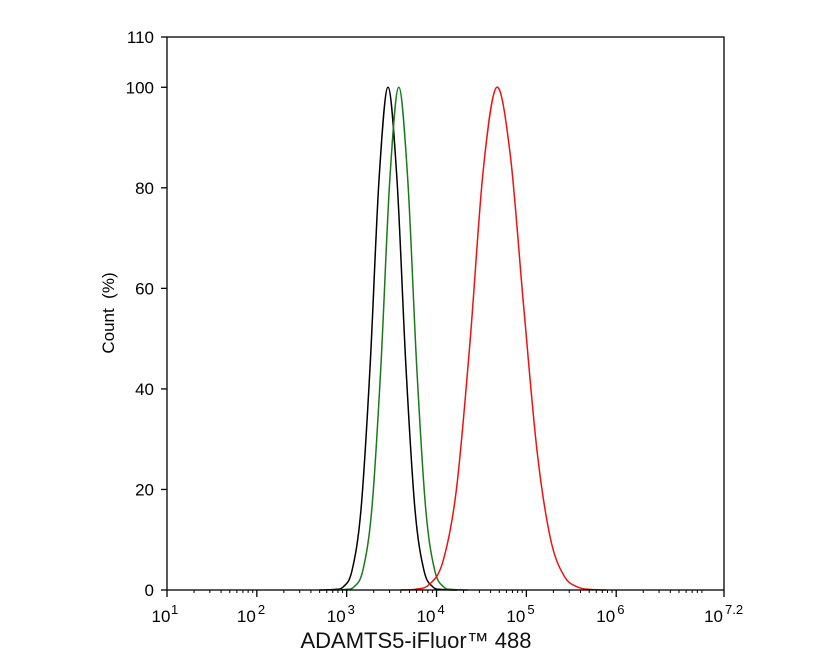 This screenshot has width=835, height=668. I want to click on x-axis: 10 1 10 2 10 3 10 4 10 5 10 6 10 7.2, so click(447, 608).